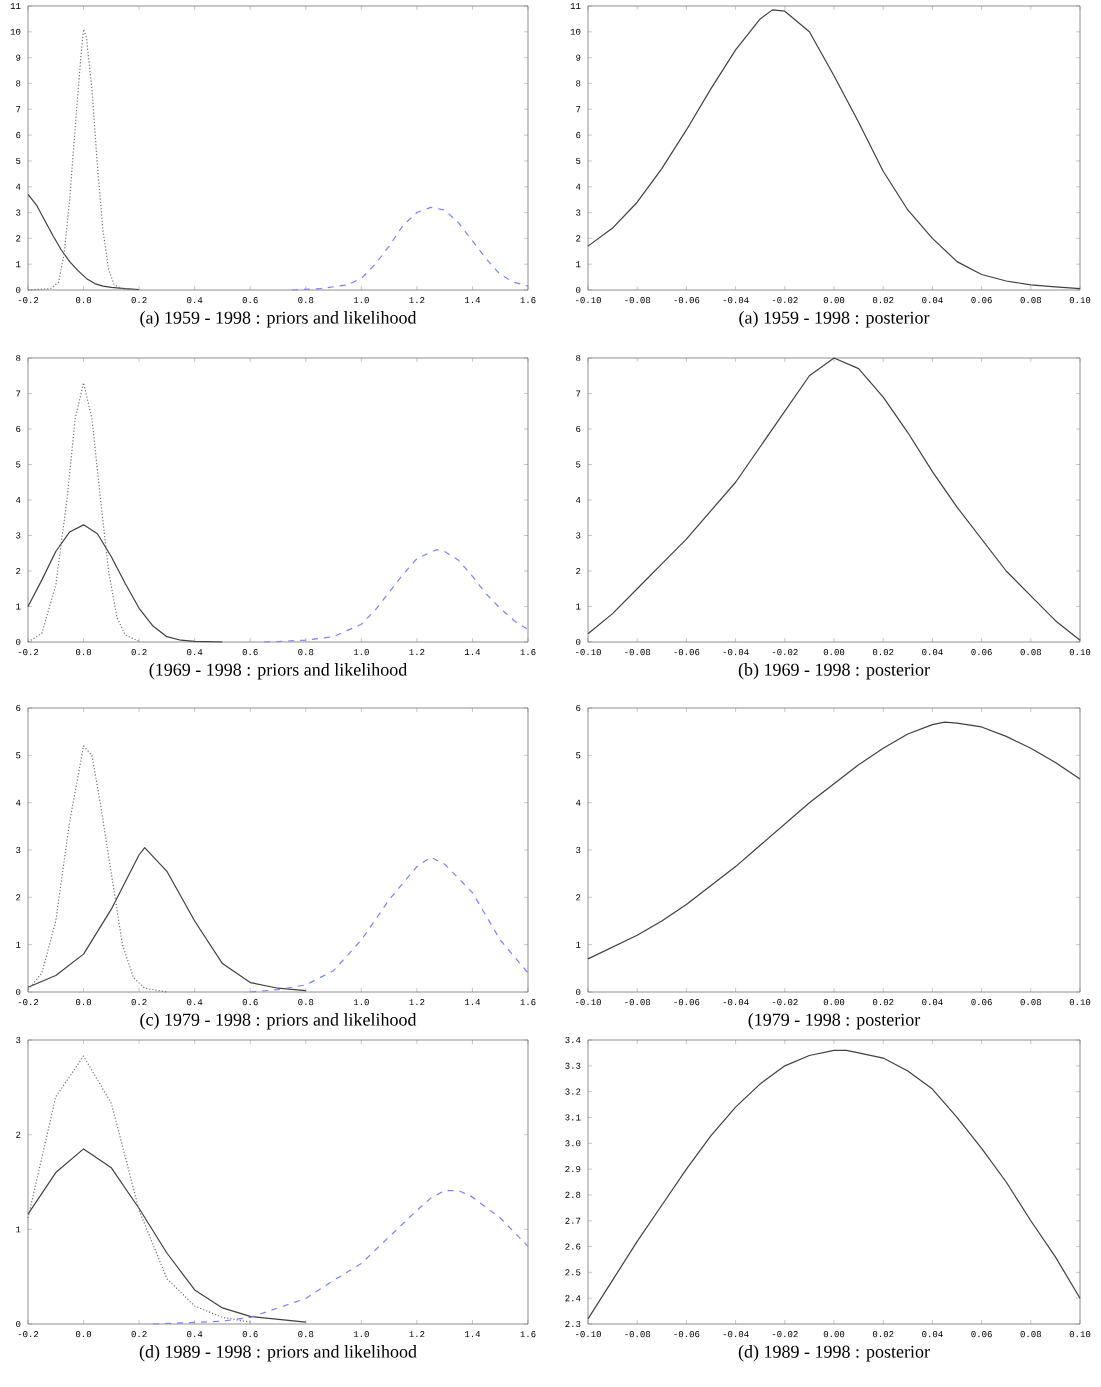 This screenshot has height=1387, width=1101. Describe the element at coordinates (573, 1324) in the screenshot. I see `y-tick-label: 2.3` at that location.